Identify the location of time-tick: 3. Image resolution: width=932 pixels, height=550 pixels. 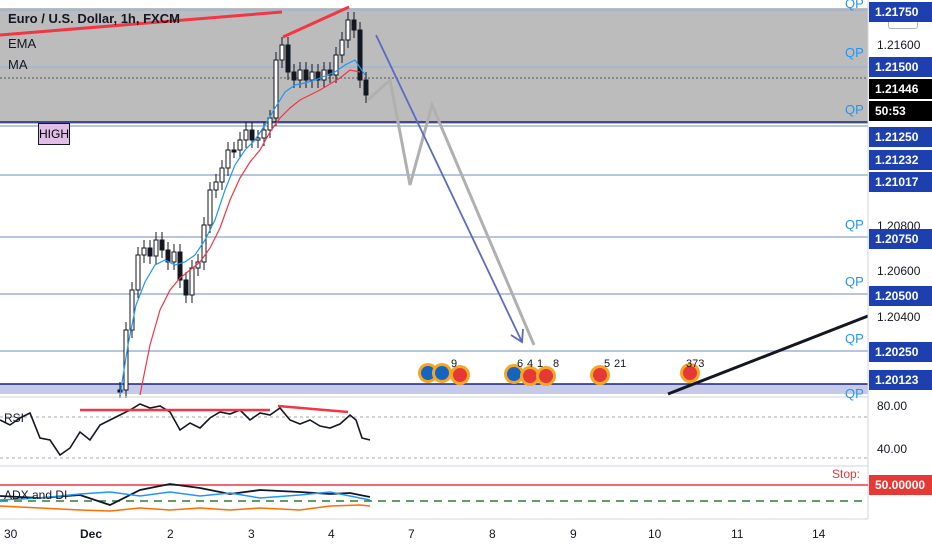
(251, 534).